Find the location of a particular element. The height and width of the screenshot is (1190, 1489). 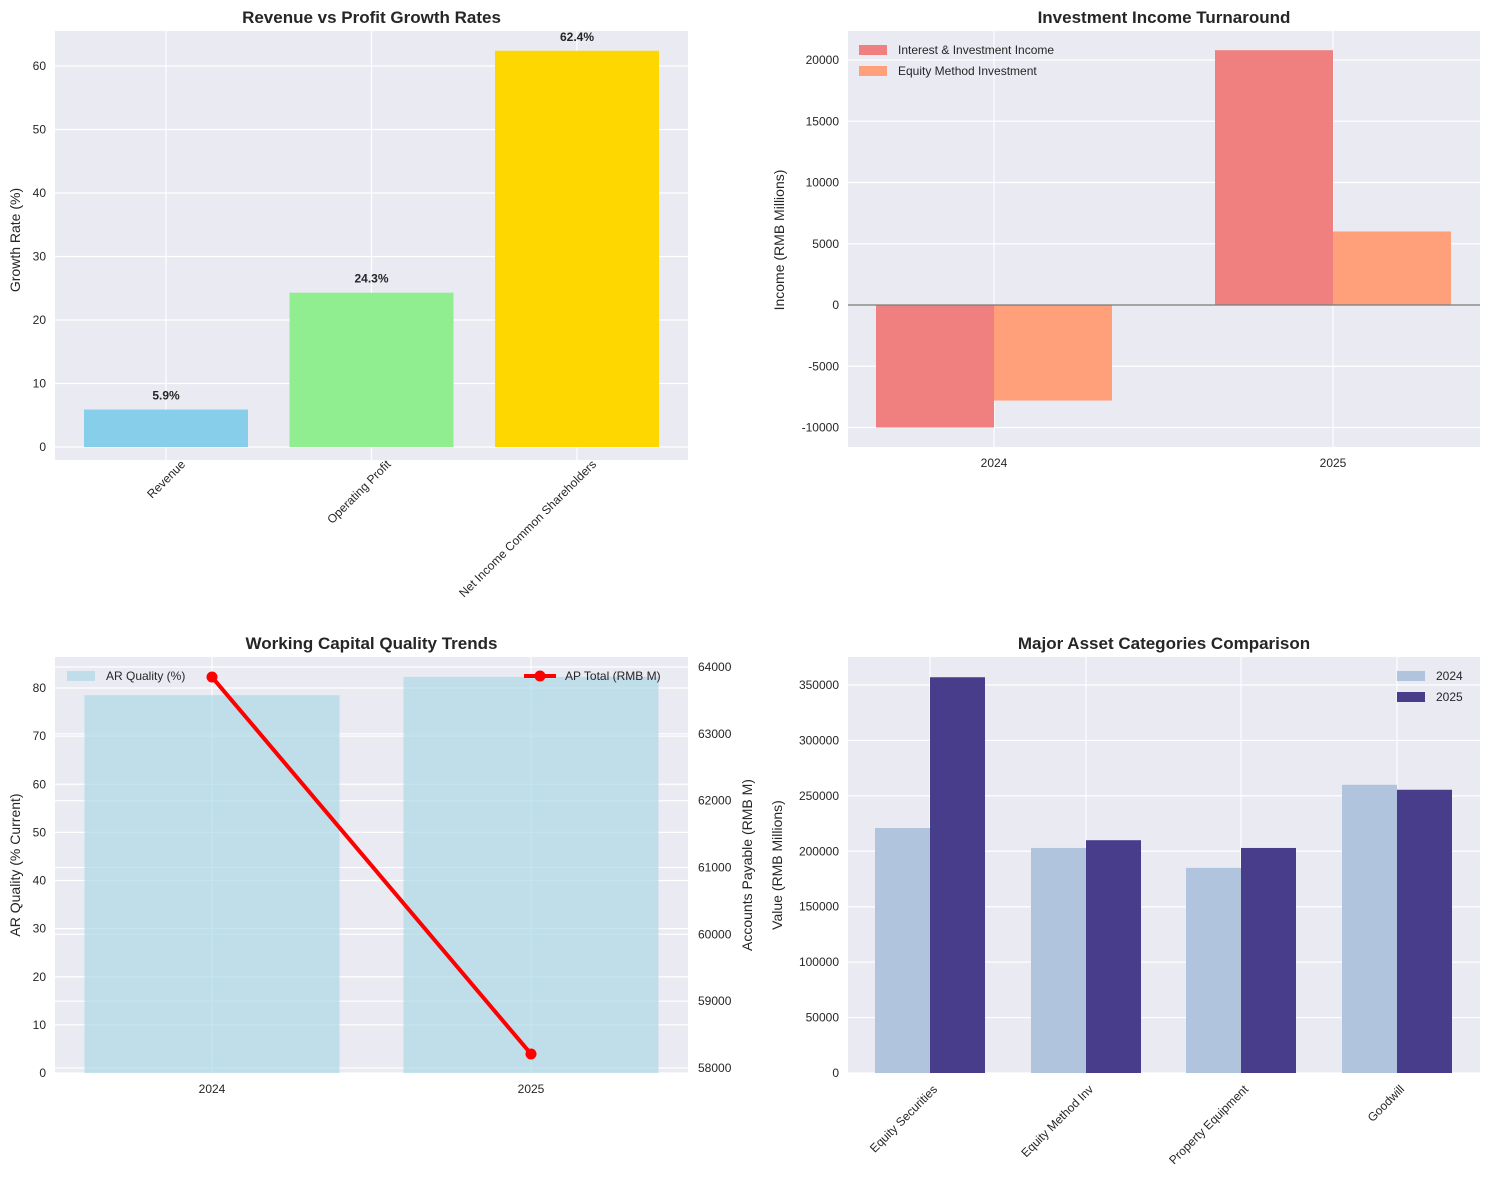

data-label: 62.4% is located at coordinates (577, 37).